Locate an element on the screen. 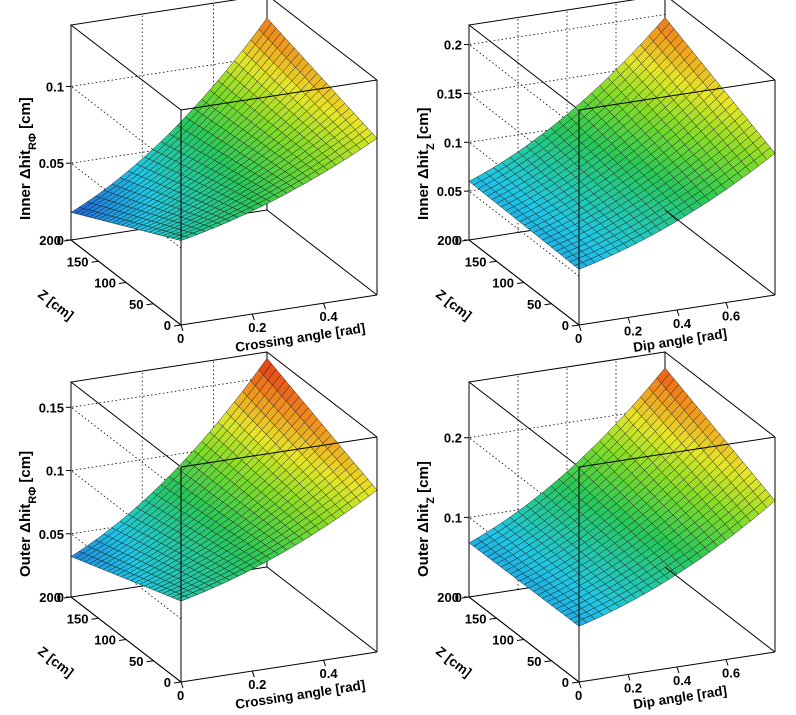  z-axis-title: Outer ΔhitZ [cm] is located at coordinates (426, 519).